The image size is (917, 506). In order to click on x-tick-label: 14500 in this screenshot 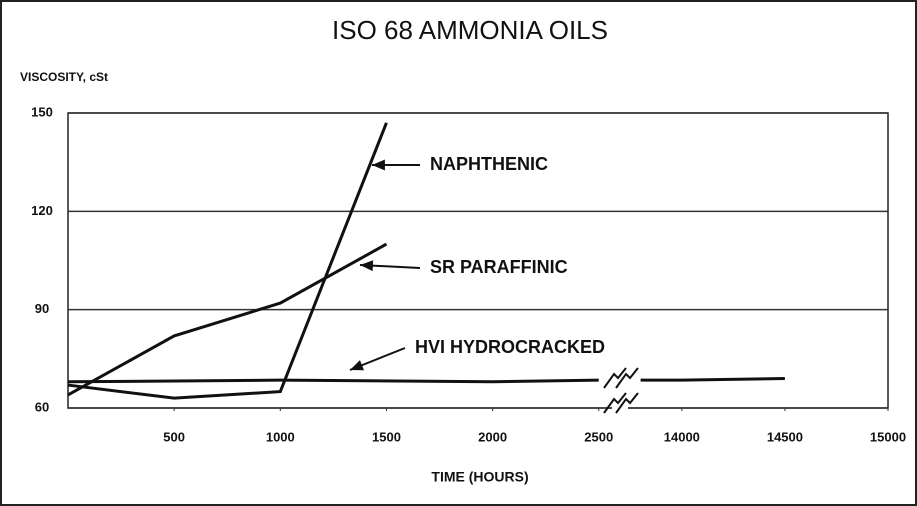, I will do `click(785, 436)`.